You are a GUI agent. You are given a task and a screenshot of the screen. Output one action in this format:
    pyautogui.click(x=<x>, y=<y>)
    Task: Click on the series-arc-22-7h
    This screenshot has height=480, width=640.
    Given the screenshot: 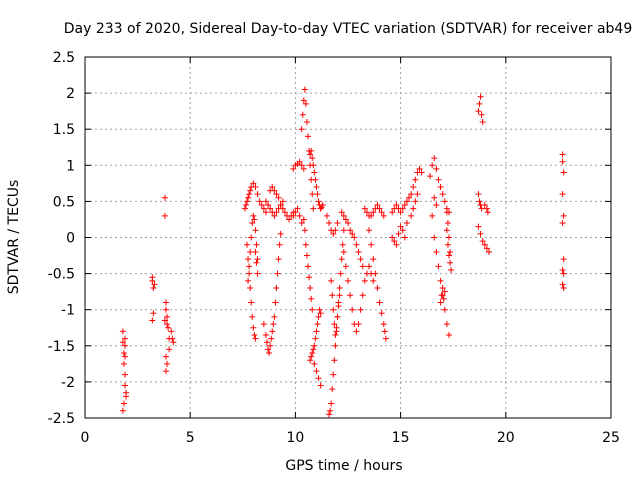 What is the action you would take?
    pyautogui.click(x=563, y=221)
    